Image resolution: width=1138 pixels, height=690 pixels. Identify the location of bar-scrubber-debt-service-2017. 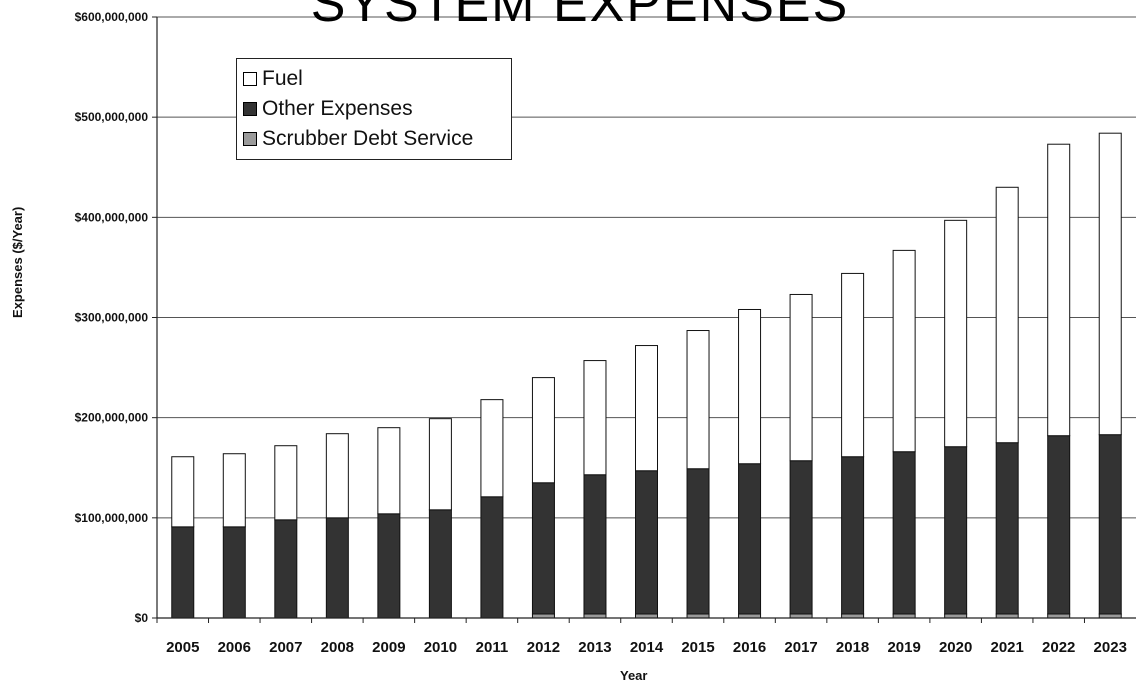
(801, 616).